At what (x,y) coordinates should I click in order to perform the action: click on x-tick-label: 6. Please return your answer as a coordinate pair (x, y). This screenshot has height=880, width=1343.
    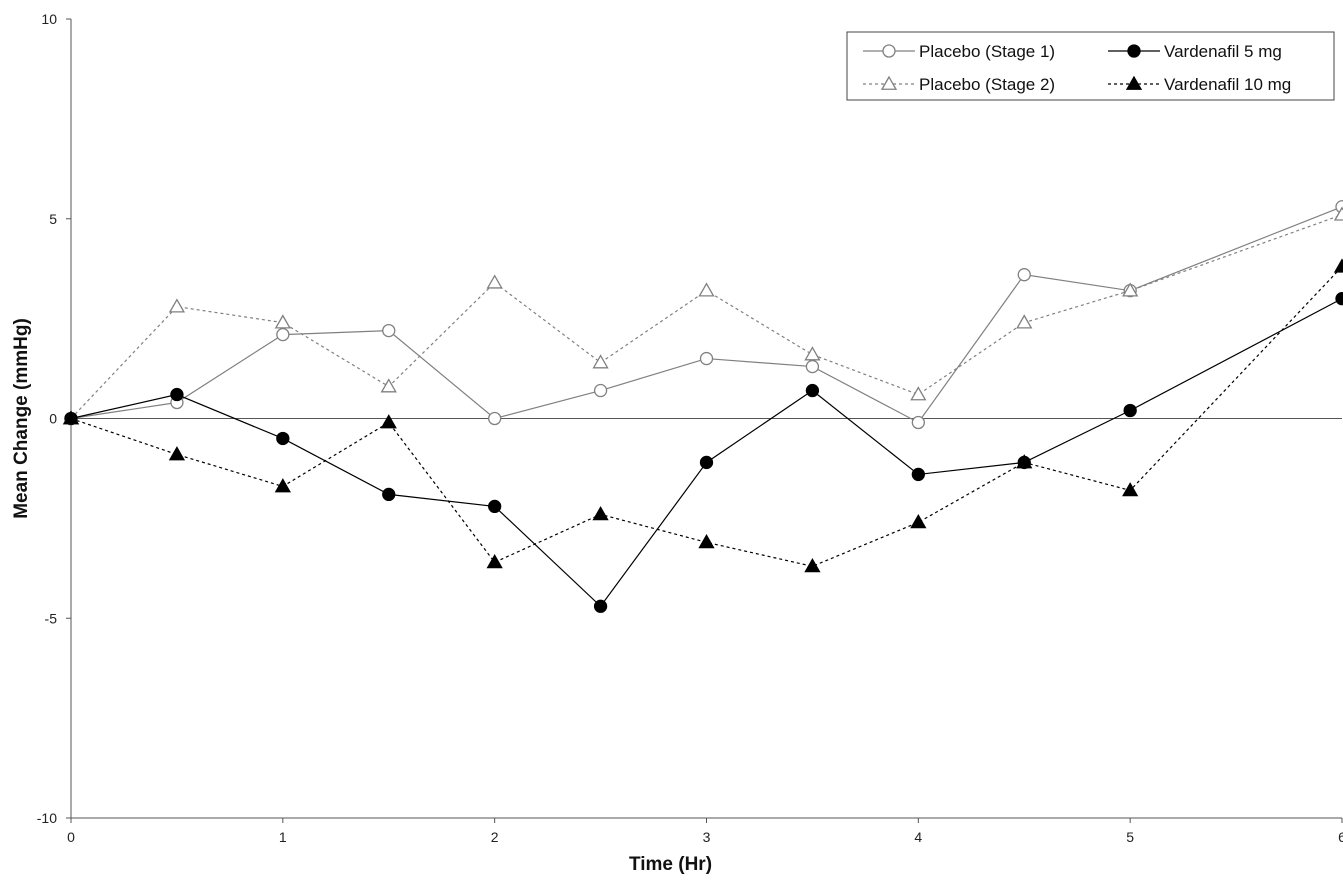
    Looking at the image, I should click on (1340, 837).